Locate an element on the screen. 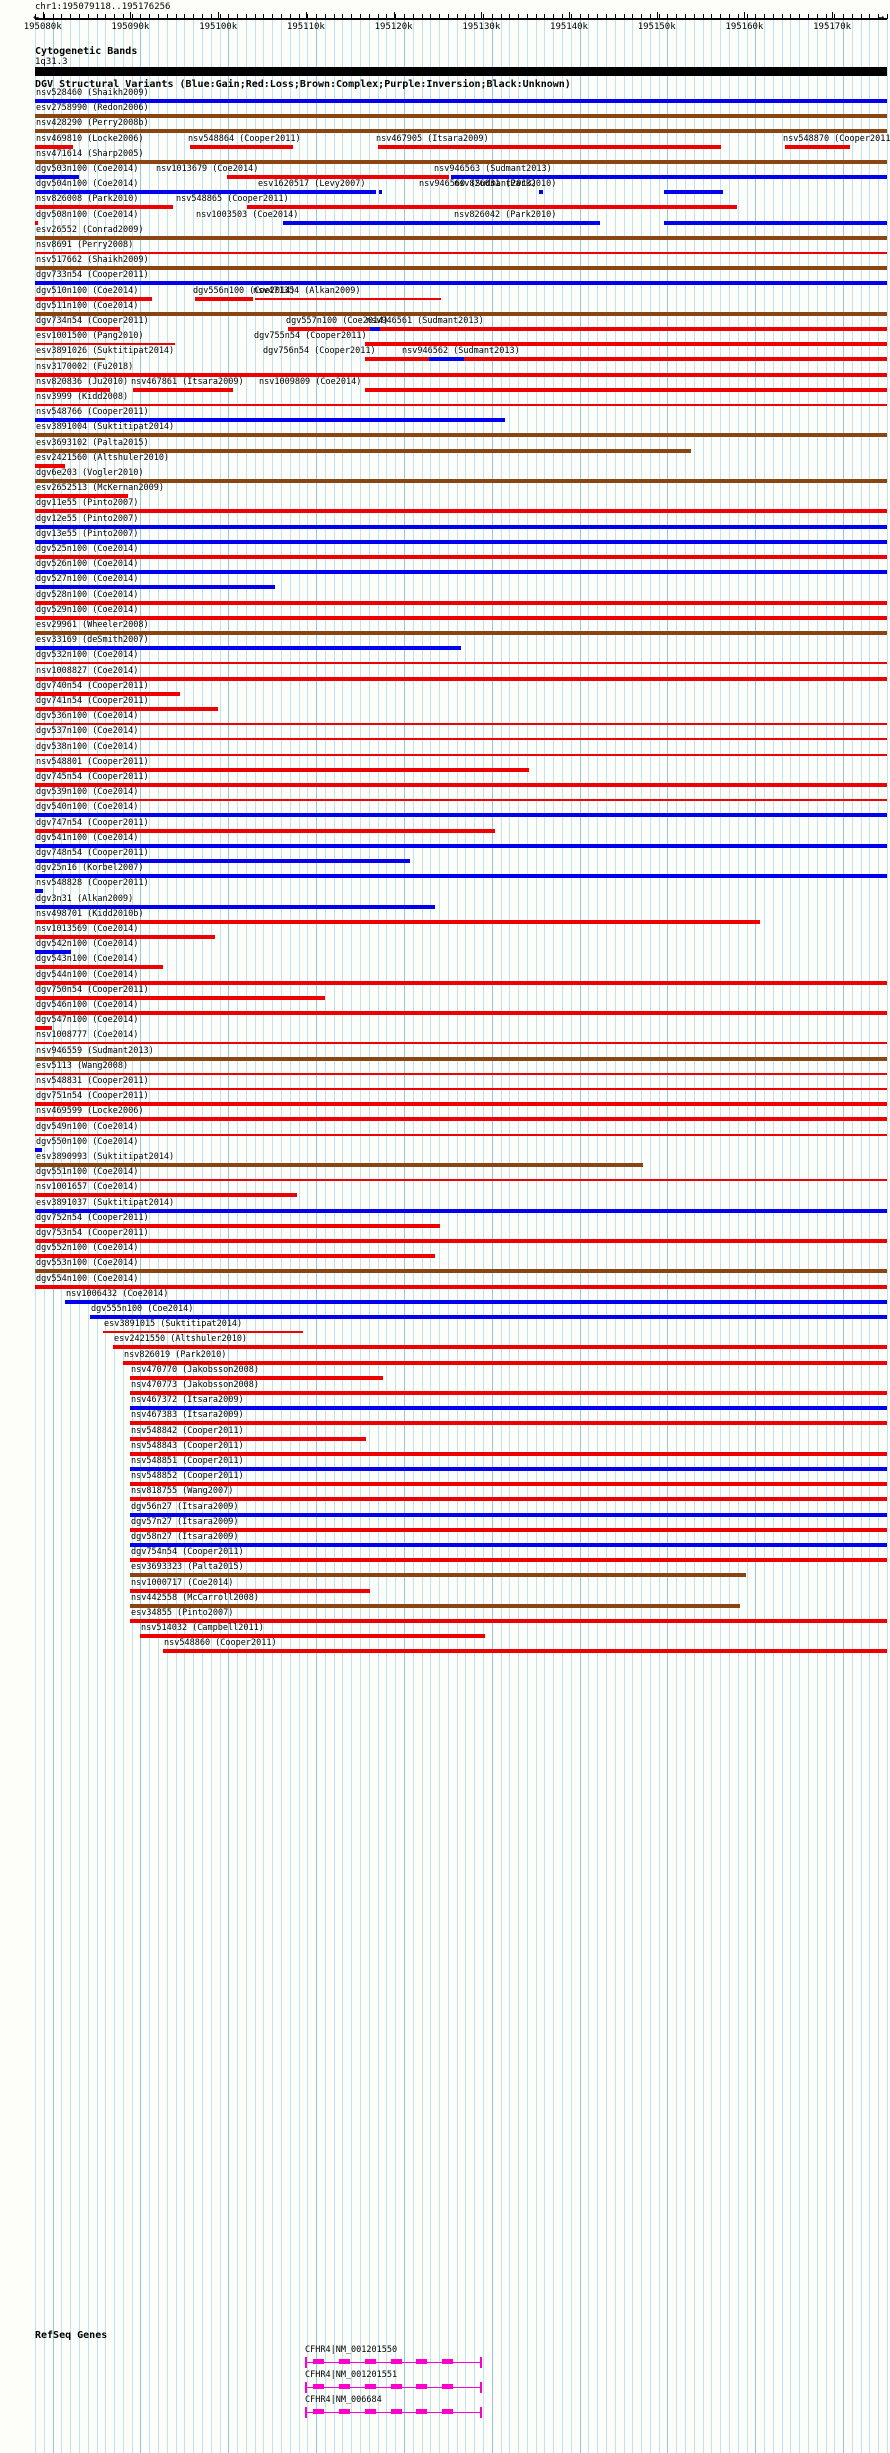 The width and height of the screenshot is (890, 2453). variant-label: nsv1008777 (Coe2014) is located at coordinates (87, 1035).